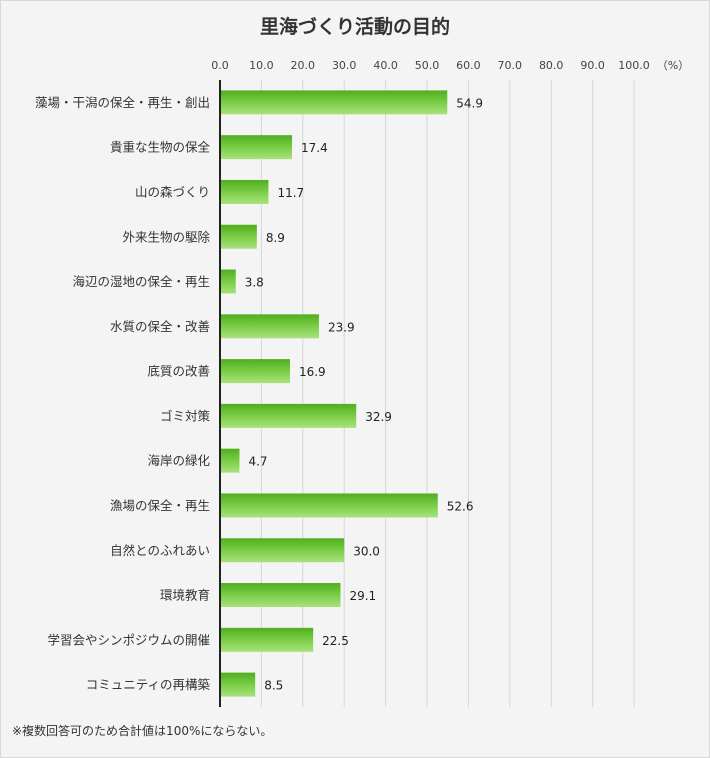 The image size is (710, 758). Describe the element at coordinates (273, 686) in the screenshot. I see `value-label: 8.5` at that location.